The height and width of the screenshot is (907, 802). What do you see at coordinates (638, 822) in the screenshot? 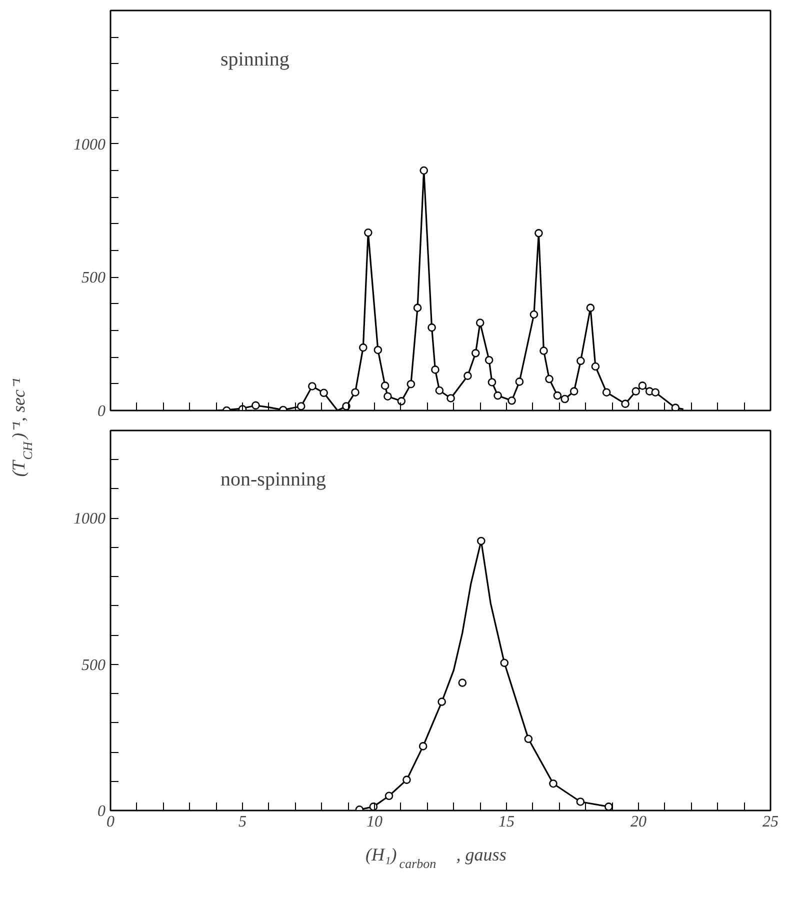
I see `x-tick-label: 20` at bounding box center [638, 822].